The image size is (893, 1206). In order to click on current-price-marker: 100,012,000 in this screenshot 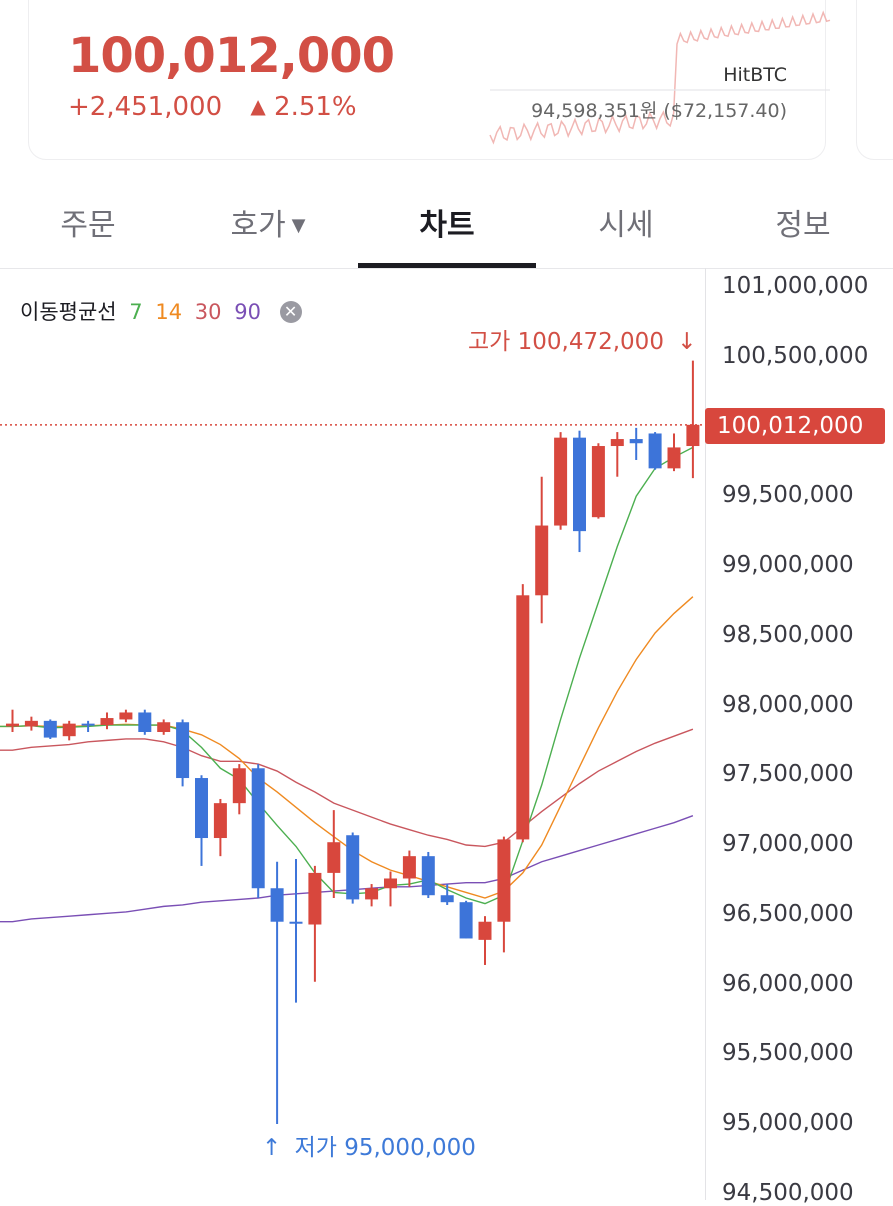, I will do `click(795, 426)`.